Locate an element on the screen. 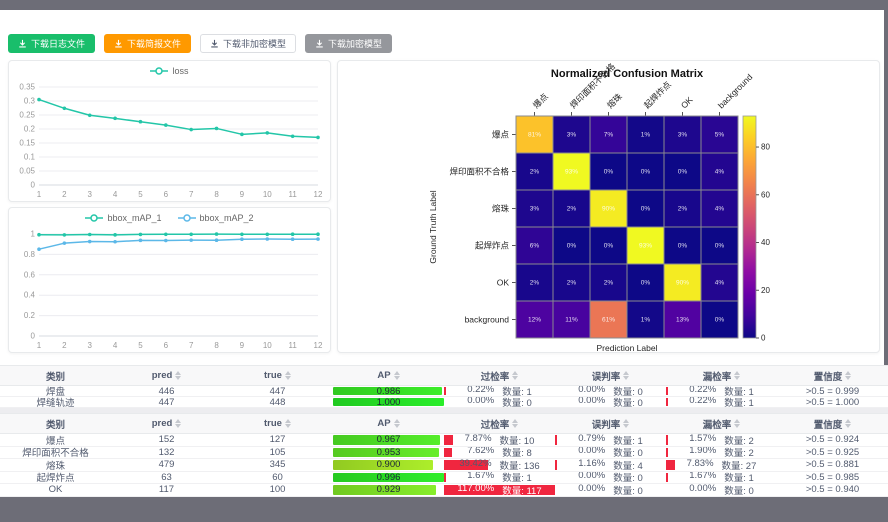 The image size is (888, 522). confidence-cell: >0.5 = 0.925 is located at coordinates (832, 453).